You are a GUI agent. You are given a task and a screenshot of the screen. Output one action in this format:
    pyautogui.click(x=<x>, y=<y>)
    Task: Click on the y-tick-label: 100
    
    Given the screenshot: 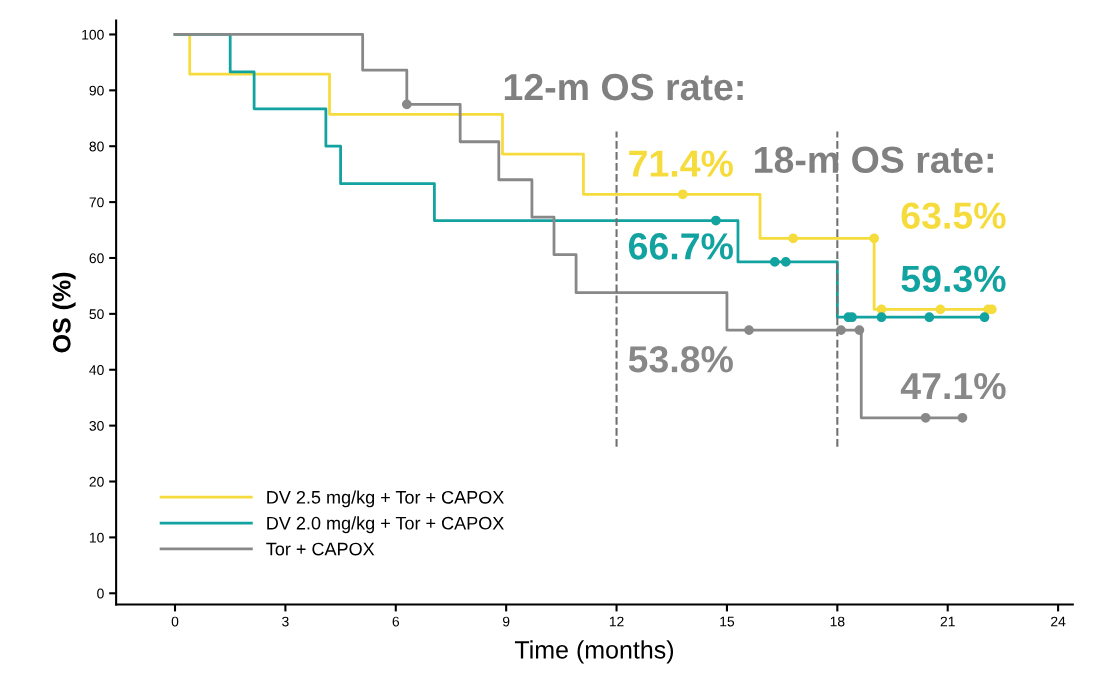 What is the action you would take?
    pyautogui.click(x=93, y=34)
    